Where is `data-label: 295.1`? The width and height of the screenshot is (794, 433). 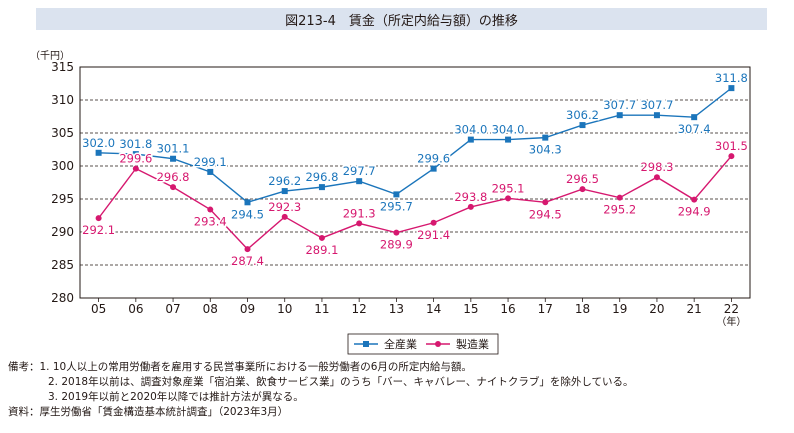
data-label: 295.1 is located at coordinates (508, 188).